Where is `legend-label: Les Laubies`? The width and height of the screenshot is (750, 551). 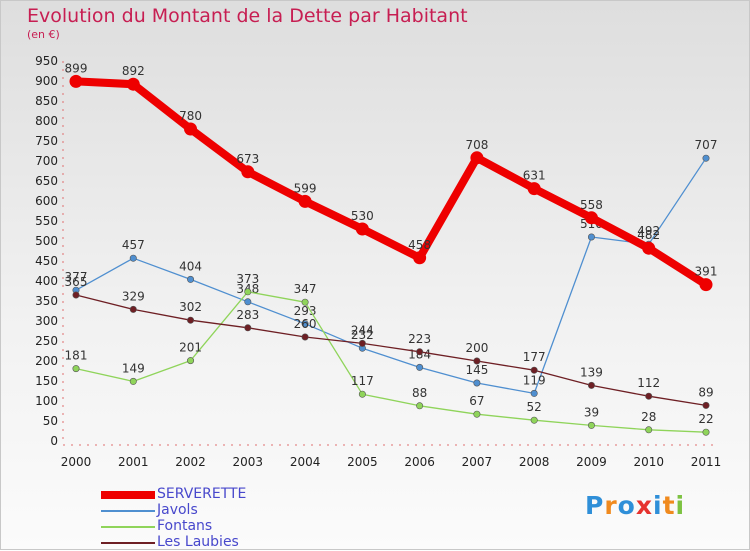
legend-label: Les Laubies is located at coordinates (198, 542).